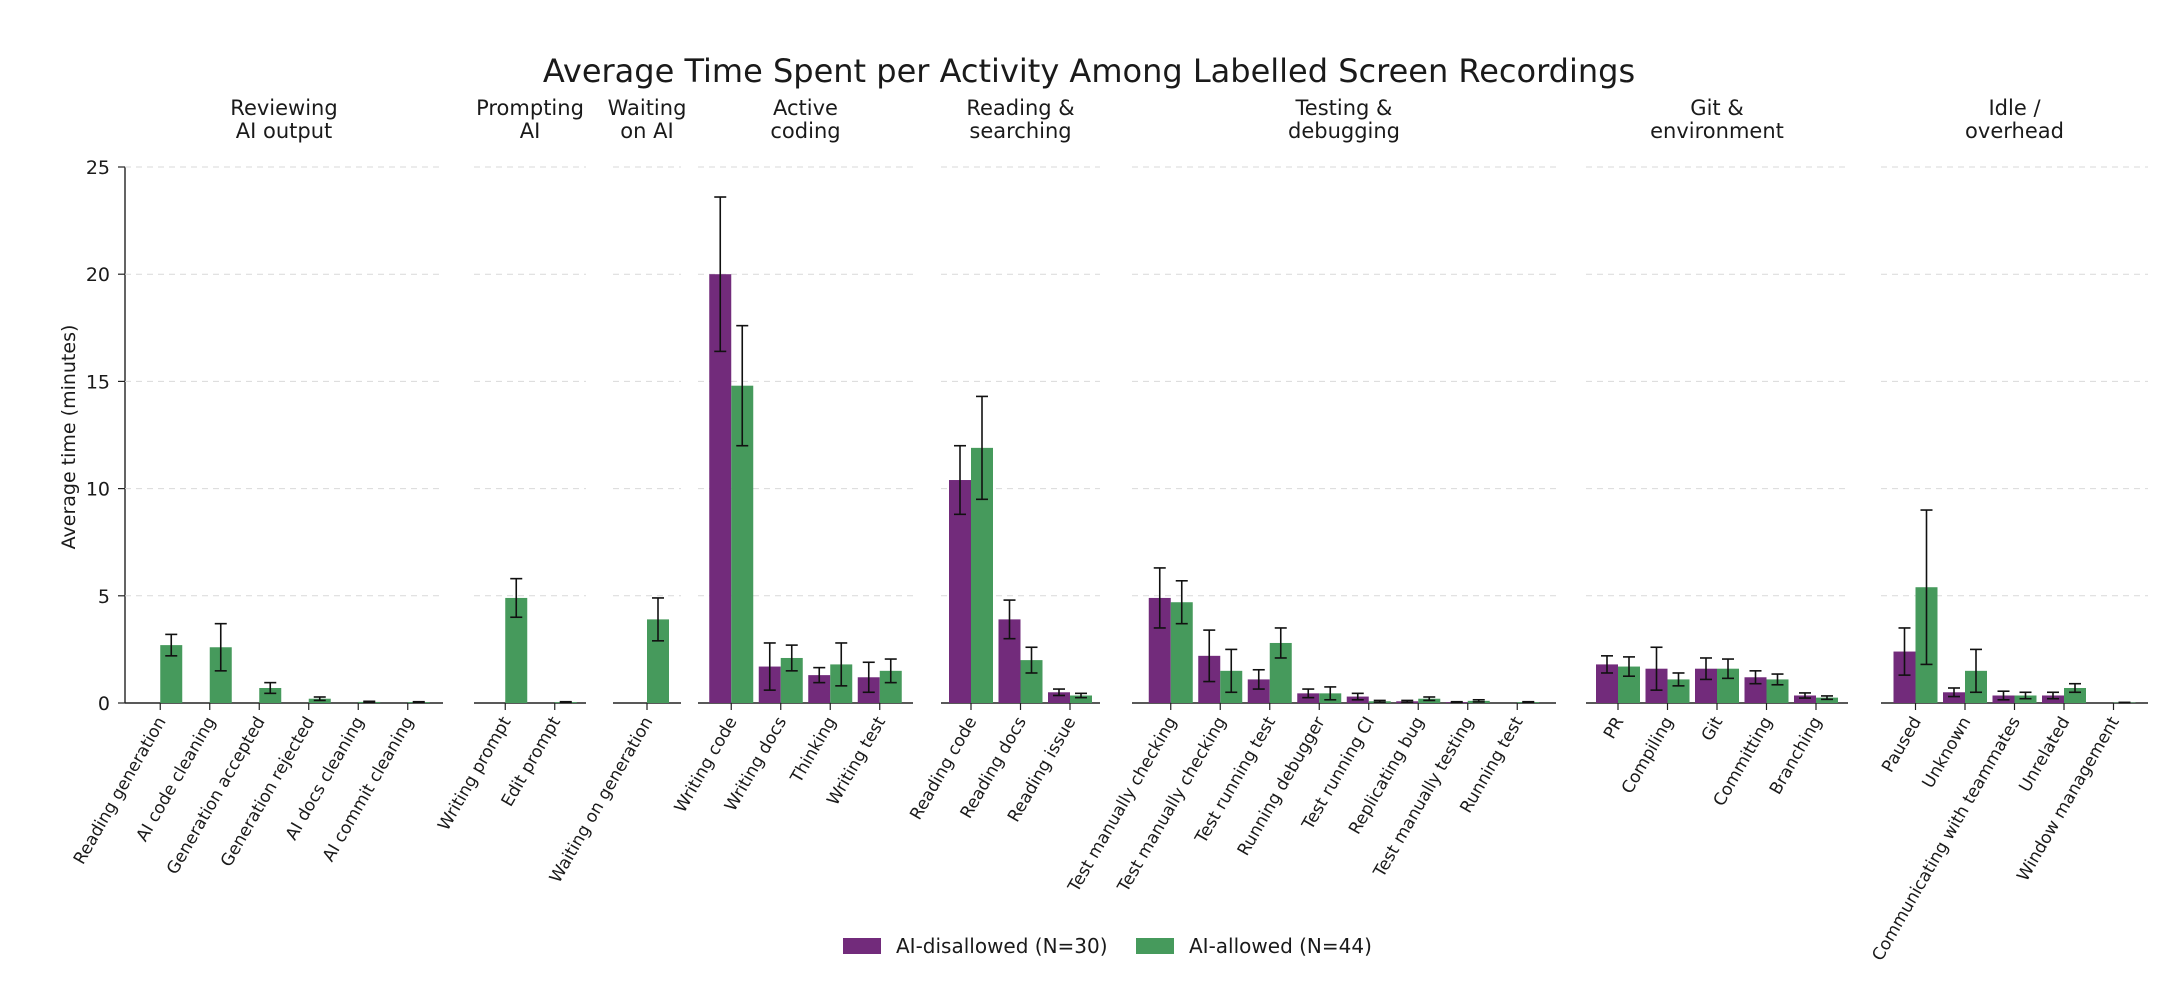  What do you see at coordinates (98, 382) in the screenshot?
I see `y-tick-label: 15` at bounding box center [98, 382].